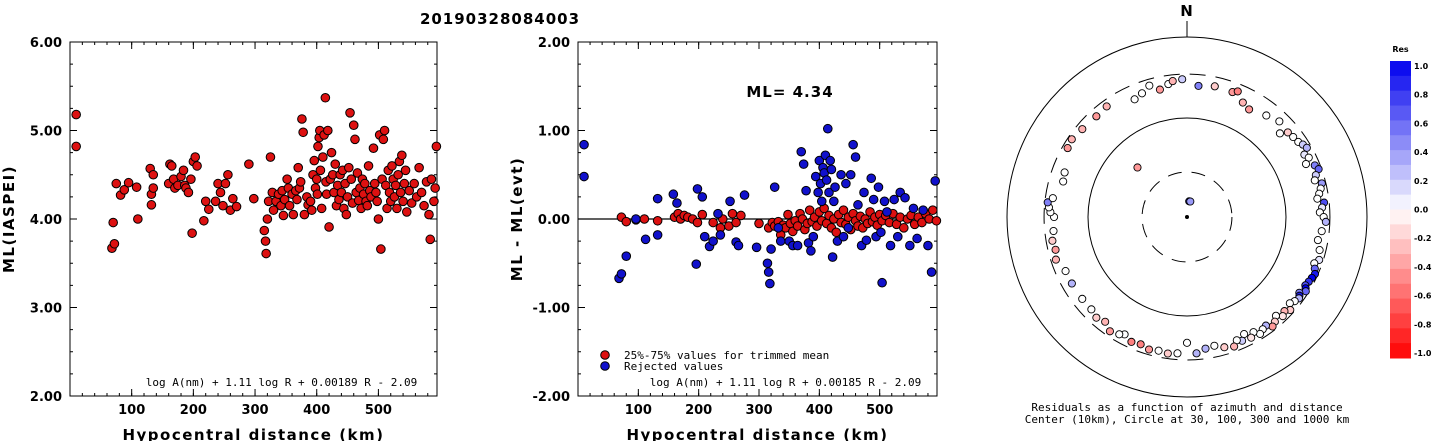  I want to click on colorbar-tick-label: 1.0, so click(1421, 66).